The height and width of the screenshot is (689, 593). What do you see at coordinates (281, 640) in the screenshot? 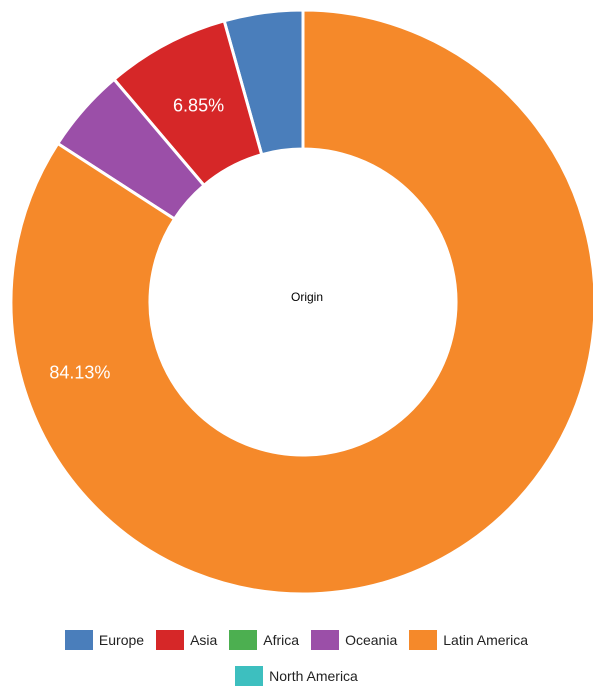
I see `legend-label-africa: Africa` at bounding box center [281, 640].